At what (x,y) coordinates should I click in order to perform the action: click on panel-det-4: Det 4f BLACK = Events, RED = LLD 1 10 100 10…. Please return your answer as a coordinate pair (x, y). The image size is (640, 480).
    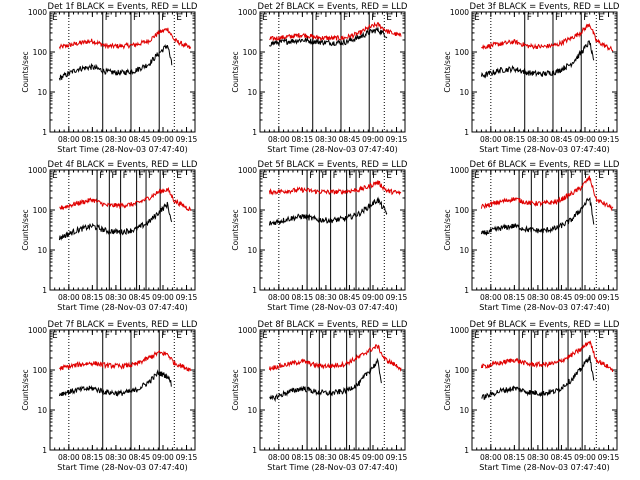
    Looking at the image, I should click on (109, 236).